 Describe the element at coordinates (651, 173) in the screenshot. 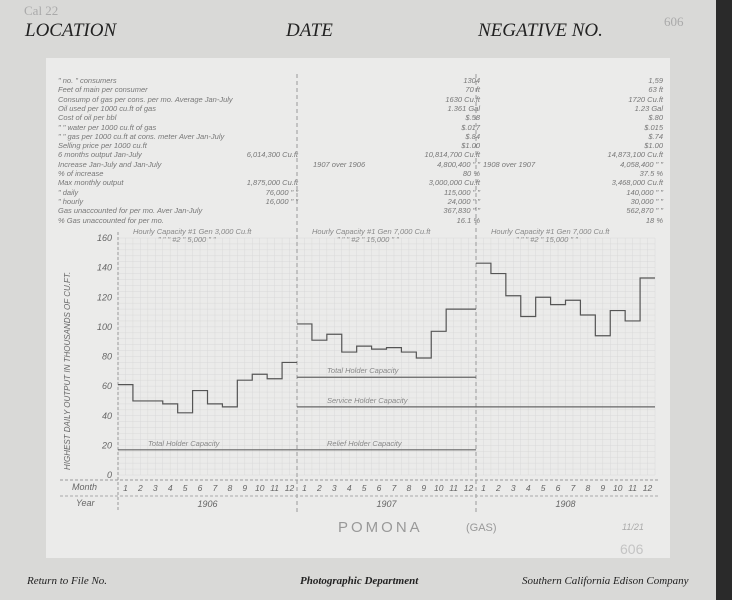

I see `cell-c3: 37.5 %` at that location.